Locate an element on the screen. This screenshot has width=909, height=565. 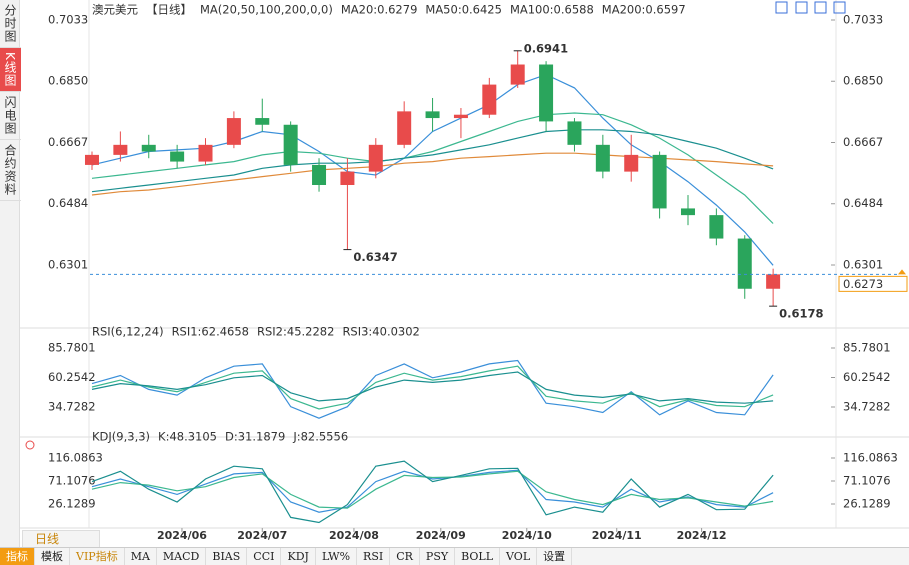
toolbar-item: VIP指标 is located at coordinates (97, 556).